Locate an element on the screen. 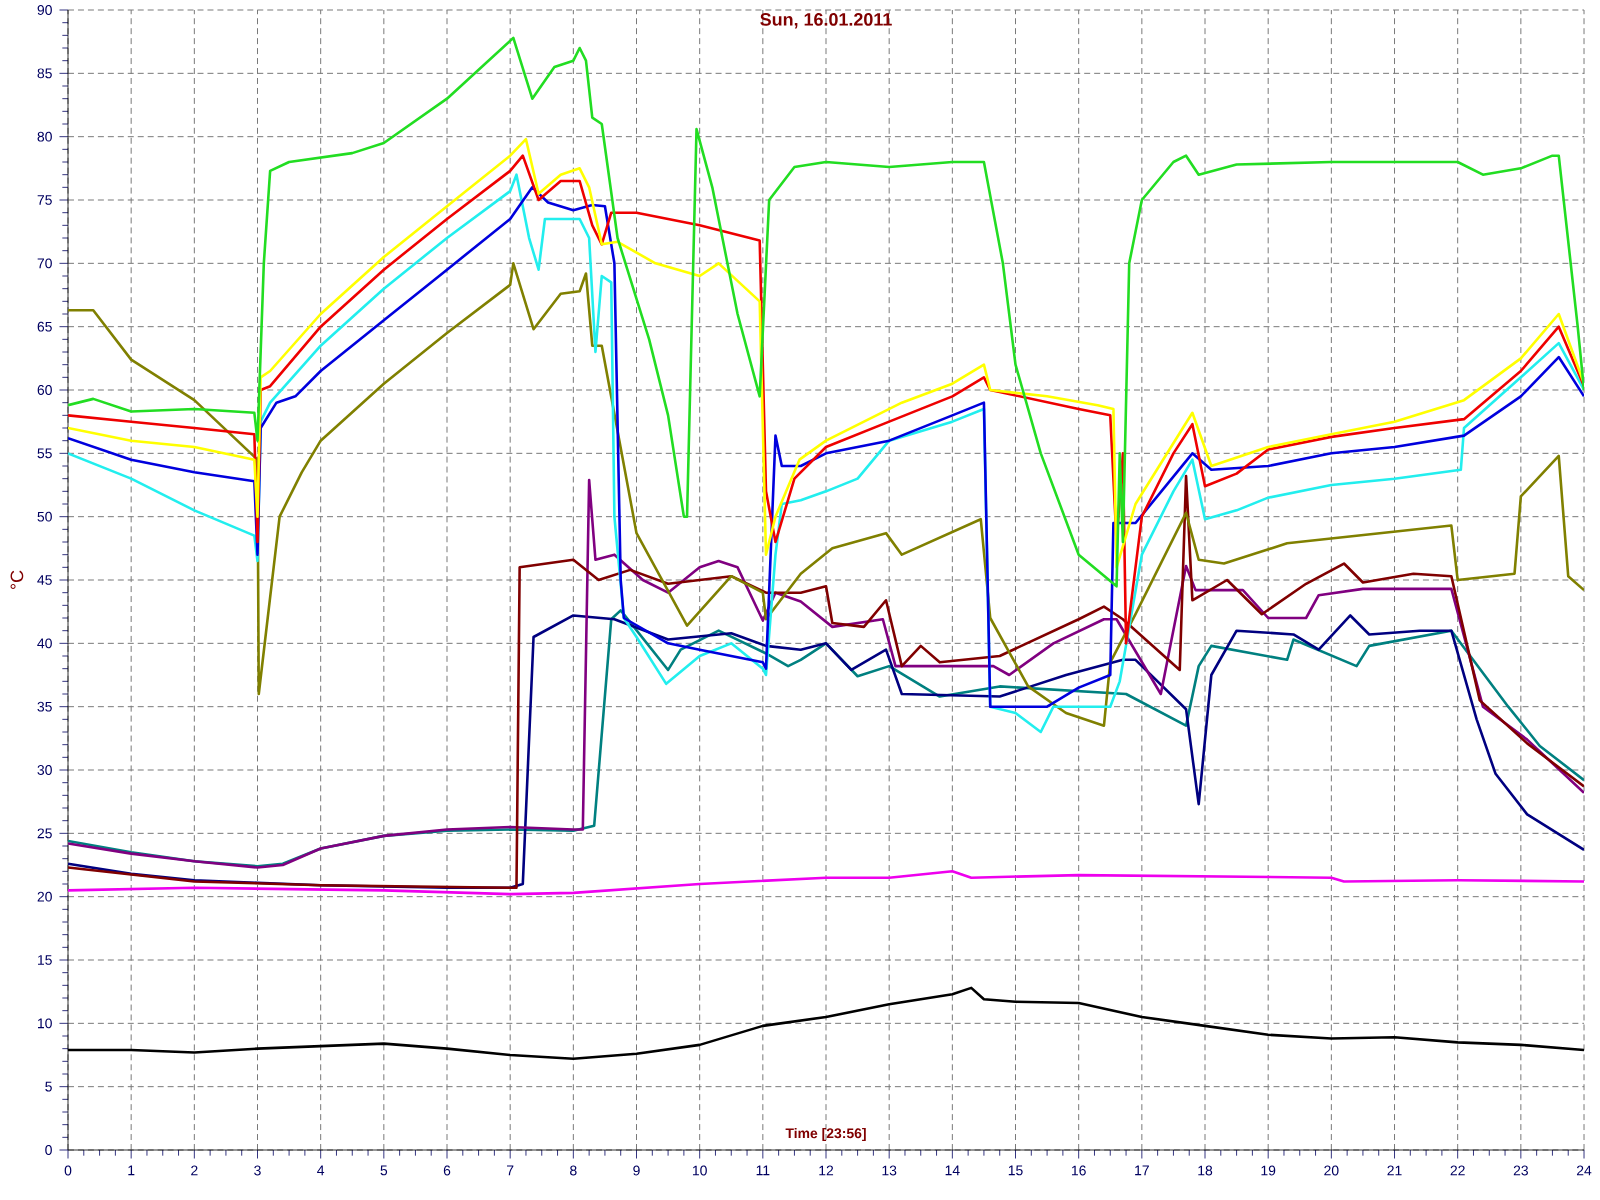 Image resolution: width=1600 pixels, height=1200 pixels. y-axis-title: °C is located at coordinates (17, 579).